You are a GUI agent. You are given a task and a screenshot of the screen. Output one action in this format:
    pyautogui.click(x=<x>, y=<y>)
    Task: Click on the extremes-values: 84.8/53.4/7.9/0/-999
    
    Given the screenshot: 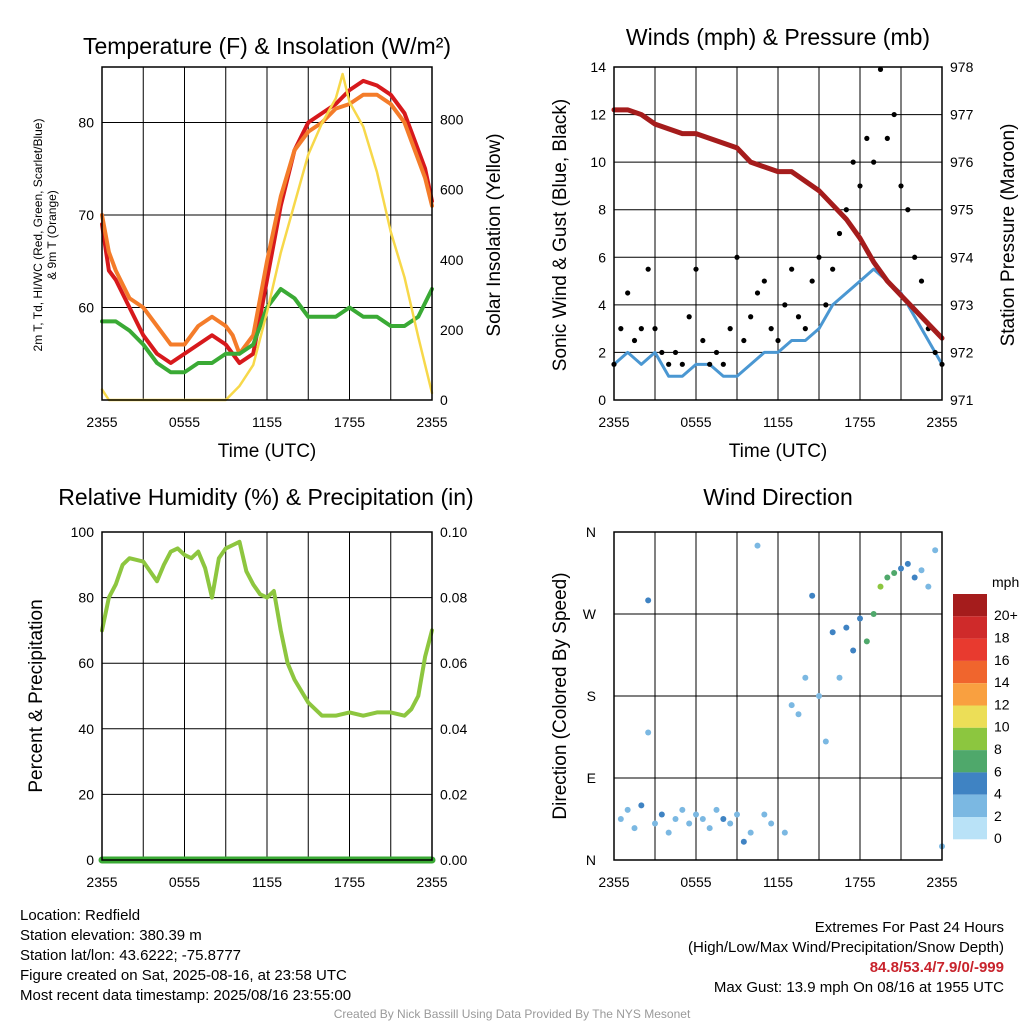 What is the action you would take?
    pyautogui.click(x=936, y=967)
    